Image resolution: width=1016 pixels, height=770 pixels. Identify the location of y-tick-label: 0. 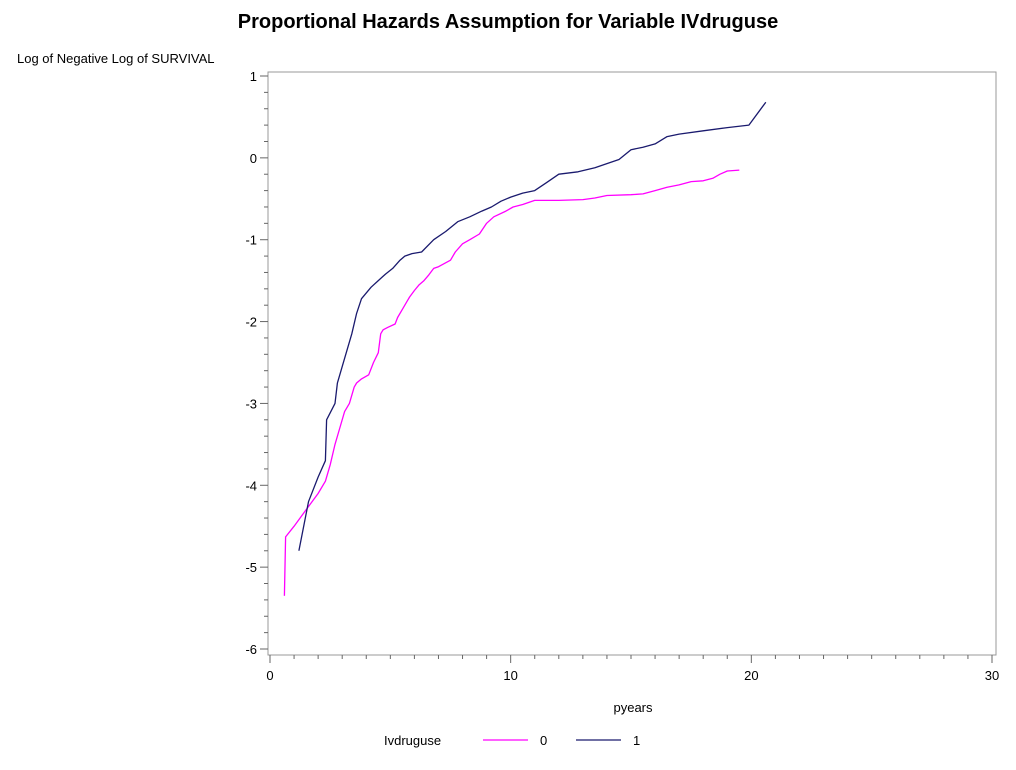
(253, 158).